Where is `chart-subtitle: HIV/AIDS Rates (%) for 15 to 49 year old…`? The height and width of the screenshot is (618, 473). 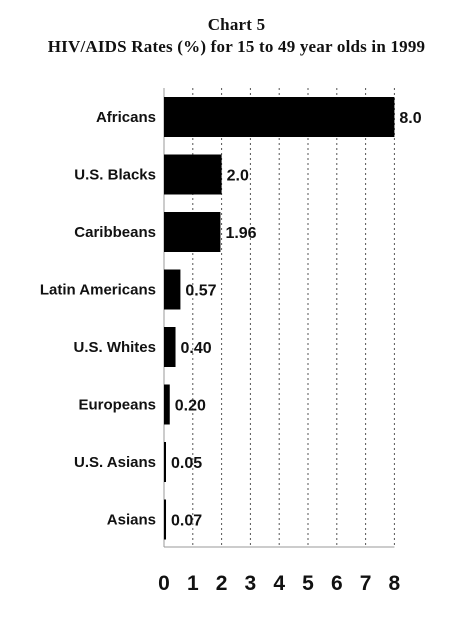 chart-subtitle: HIV/AIDS Rates (%) for 15 to 49 year old… is located at coordinates (236, 46).